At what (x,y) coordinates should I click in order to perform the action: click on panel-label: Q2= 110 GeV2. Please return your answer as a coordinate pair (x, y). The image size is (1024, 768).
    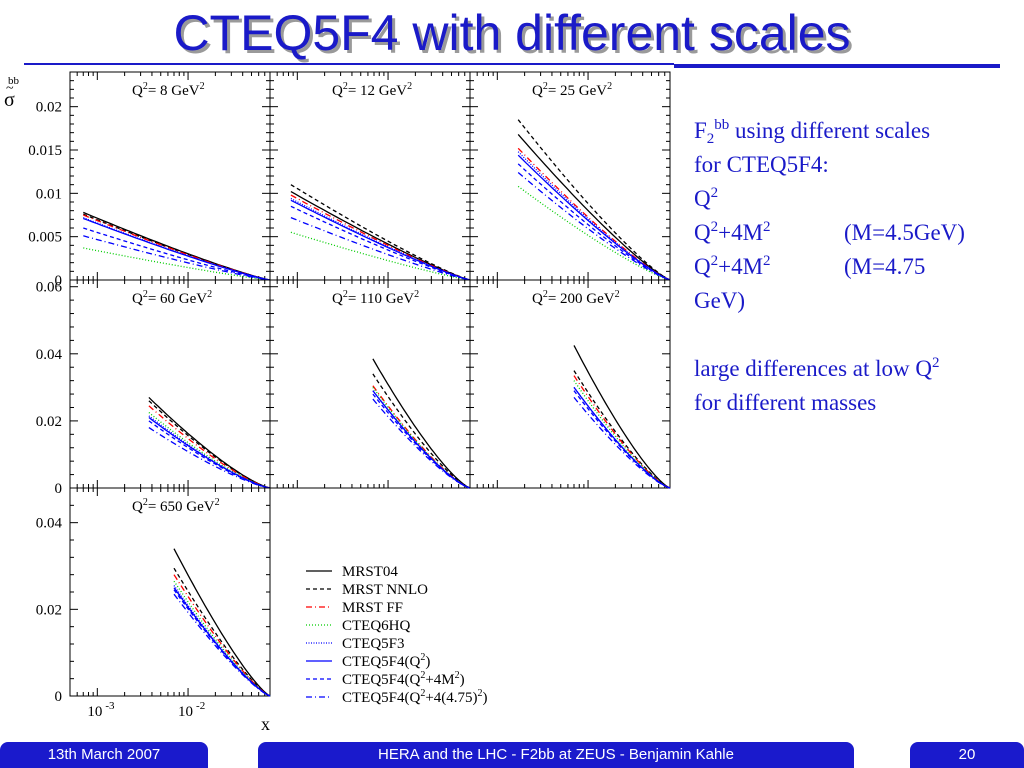
    Looking at the image, I should click on (375, 298).